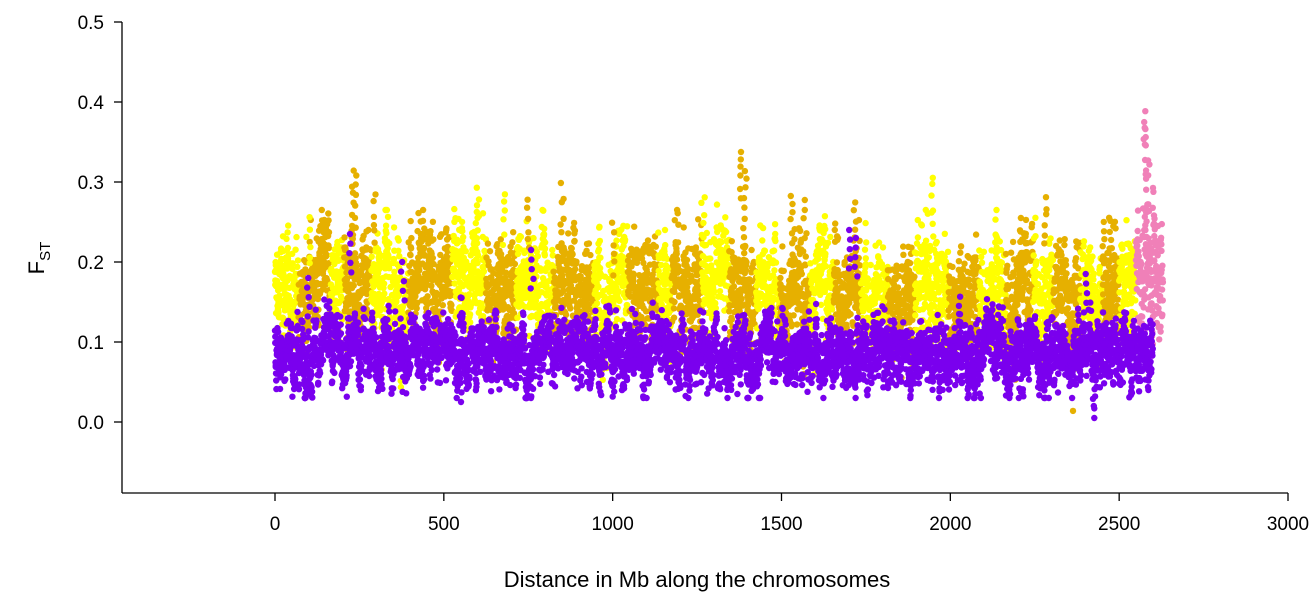 The image size is (1316, 592). What do you see at coordinates (91, 23) in the screenshot?
I see `y-tick-label: 0.5` at bounding box center [91, 23].